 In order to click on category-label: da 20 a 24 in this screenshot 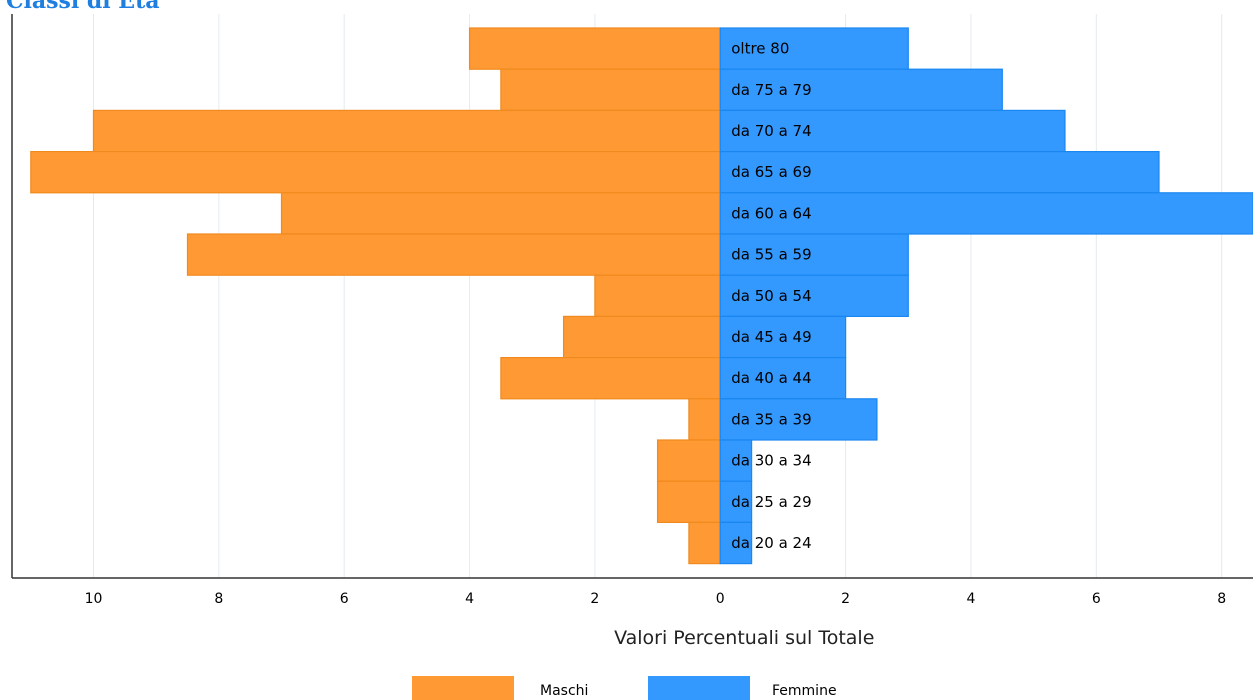, I will do `click(771, 543)`.